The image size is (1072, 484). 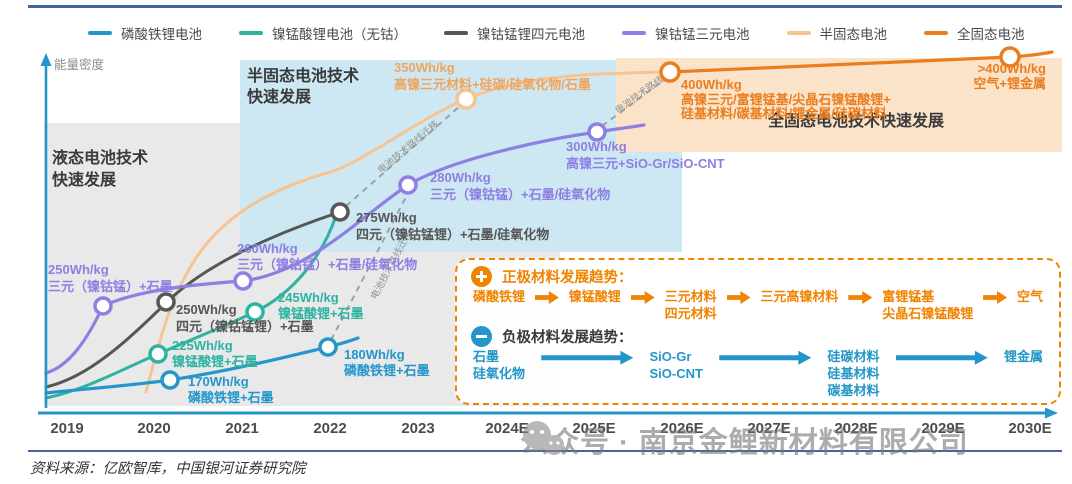 I want to click on point-label-materials: 高镍三元/富锂锰基/尖晶石镍锰酸锂+, so click(x=786, y=99).